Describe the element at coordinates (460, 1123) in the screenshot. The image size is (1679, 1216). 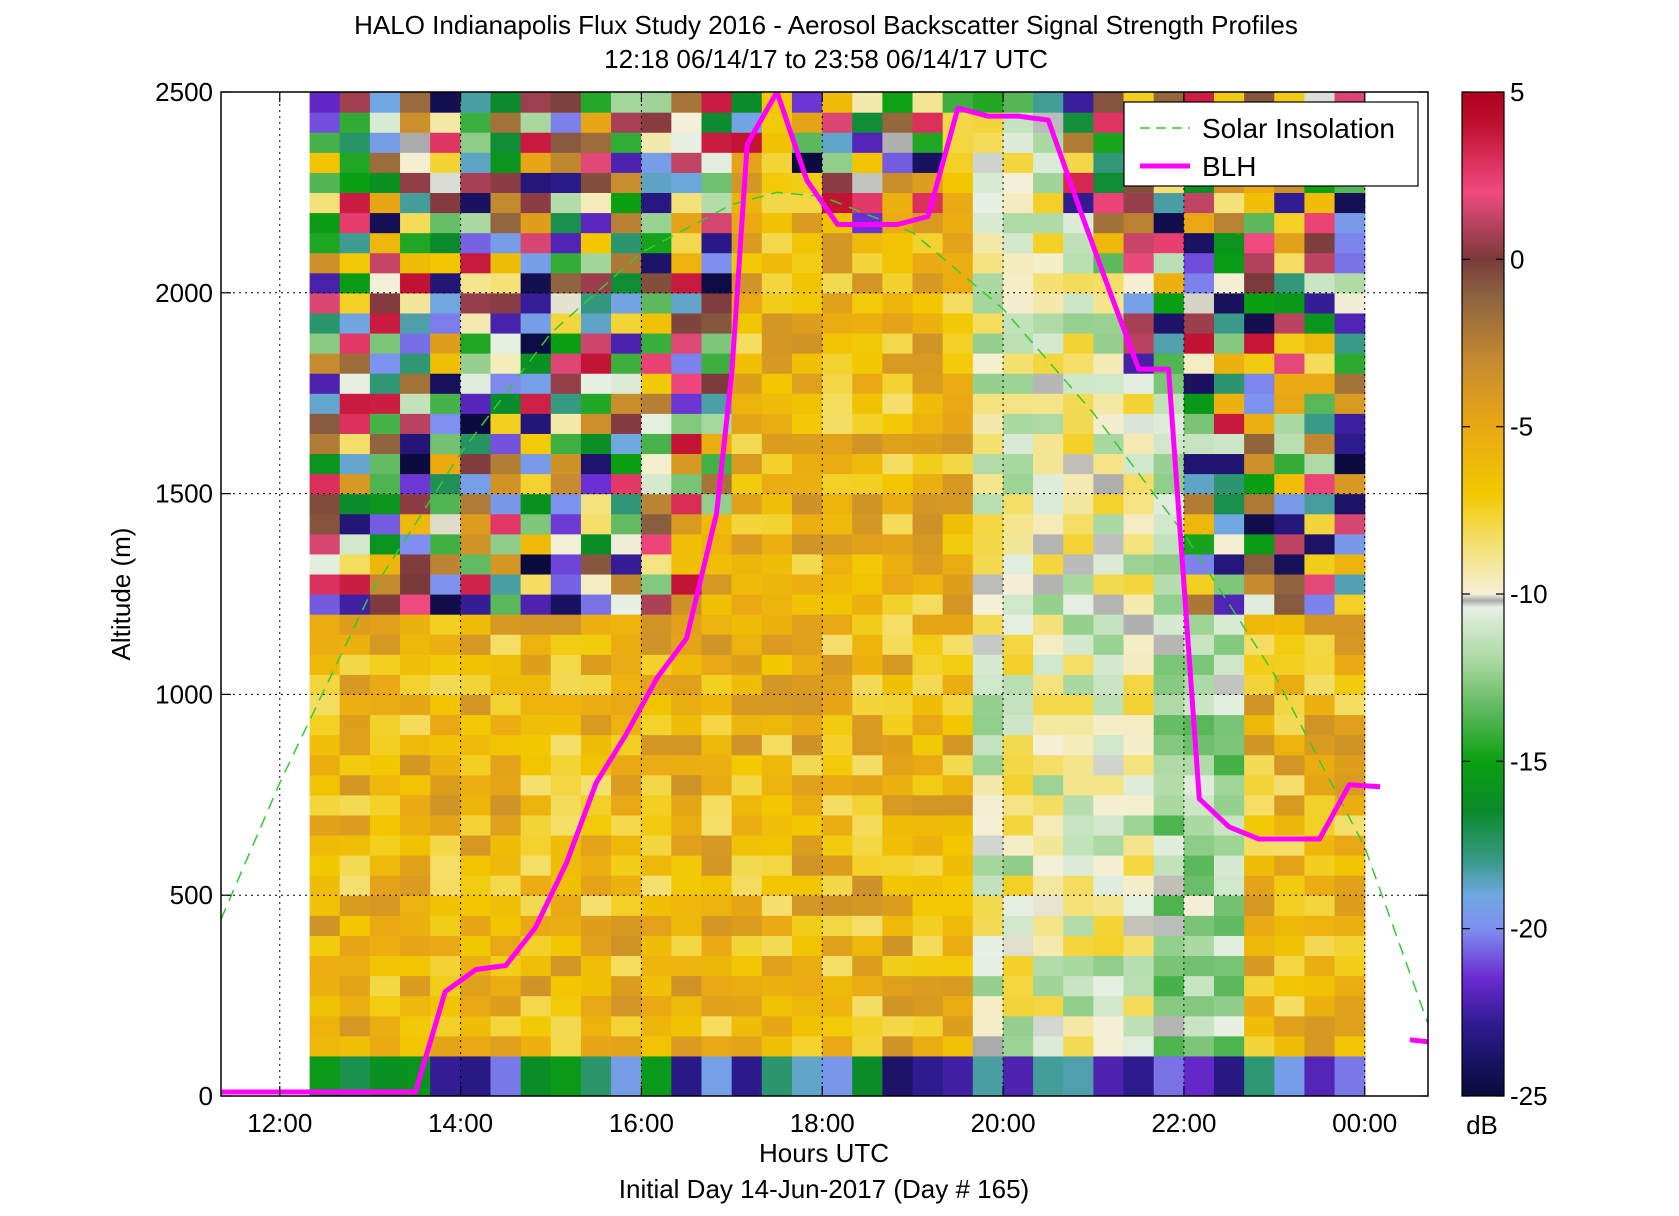
I see `x-tick-label: 14:00` at that location.